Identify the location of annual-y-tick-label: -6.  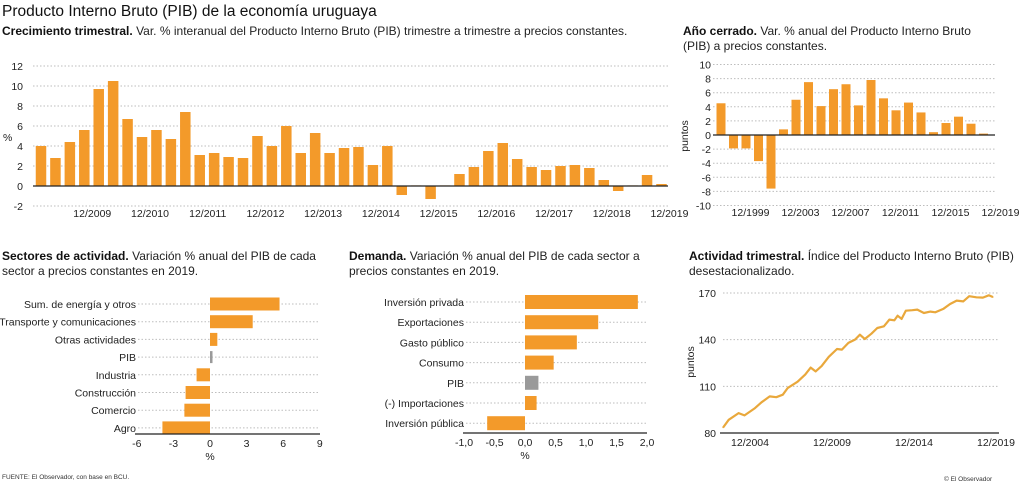
(706, 178).